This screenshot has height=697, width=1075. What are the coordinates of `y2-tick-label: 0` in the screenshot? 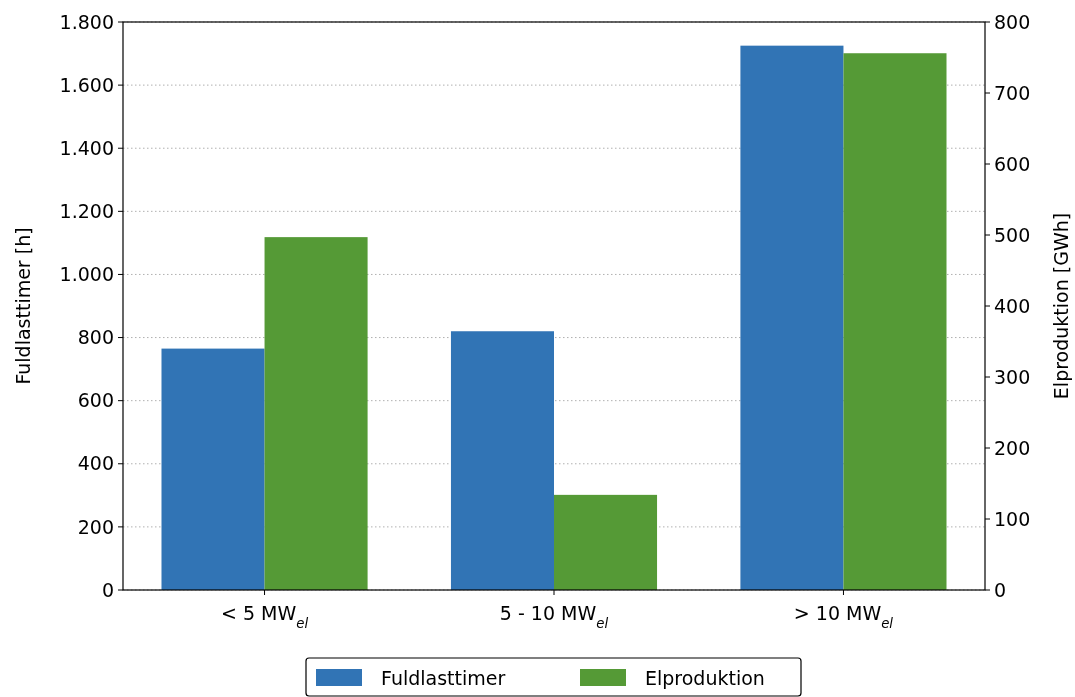 It's located at (1000, 589).